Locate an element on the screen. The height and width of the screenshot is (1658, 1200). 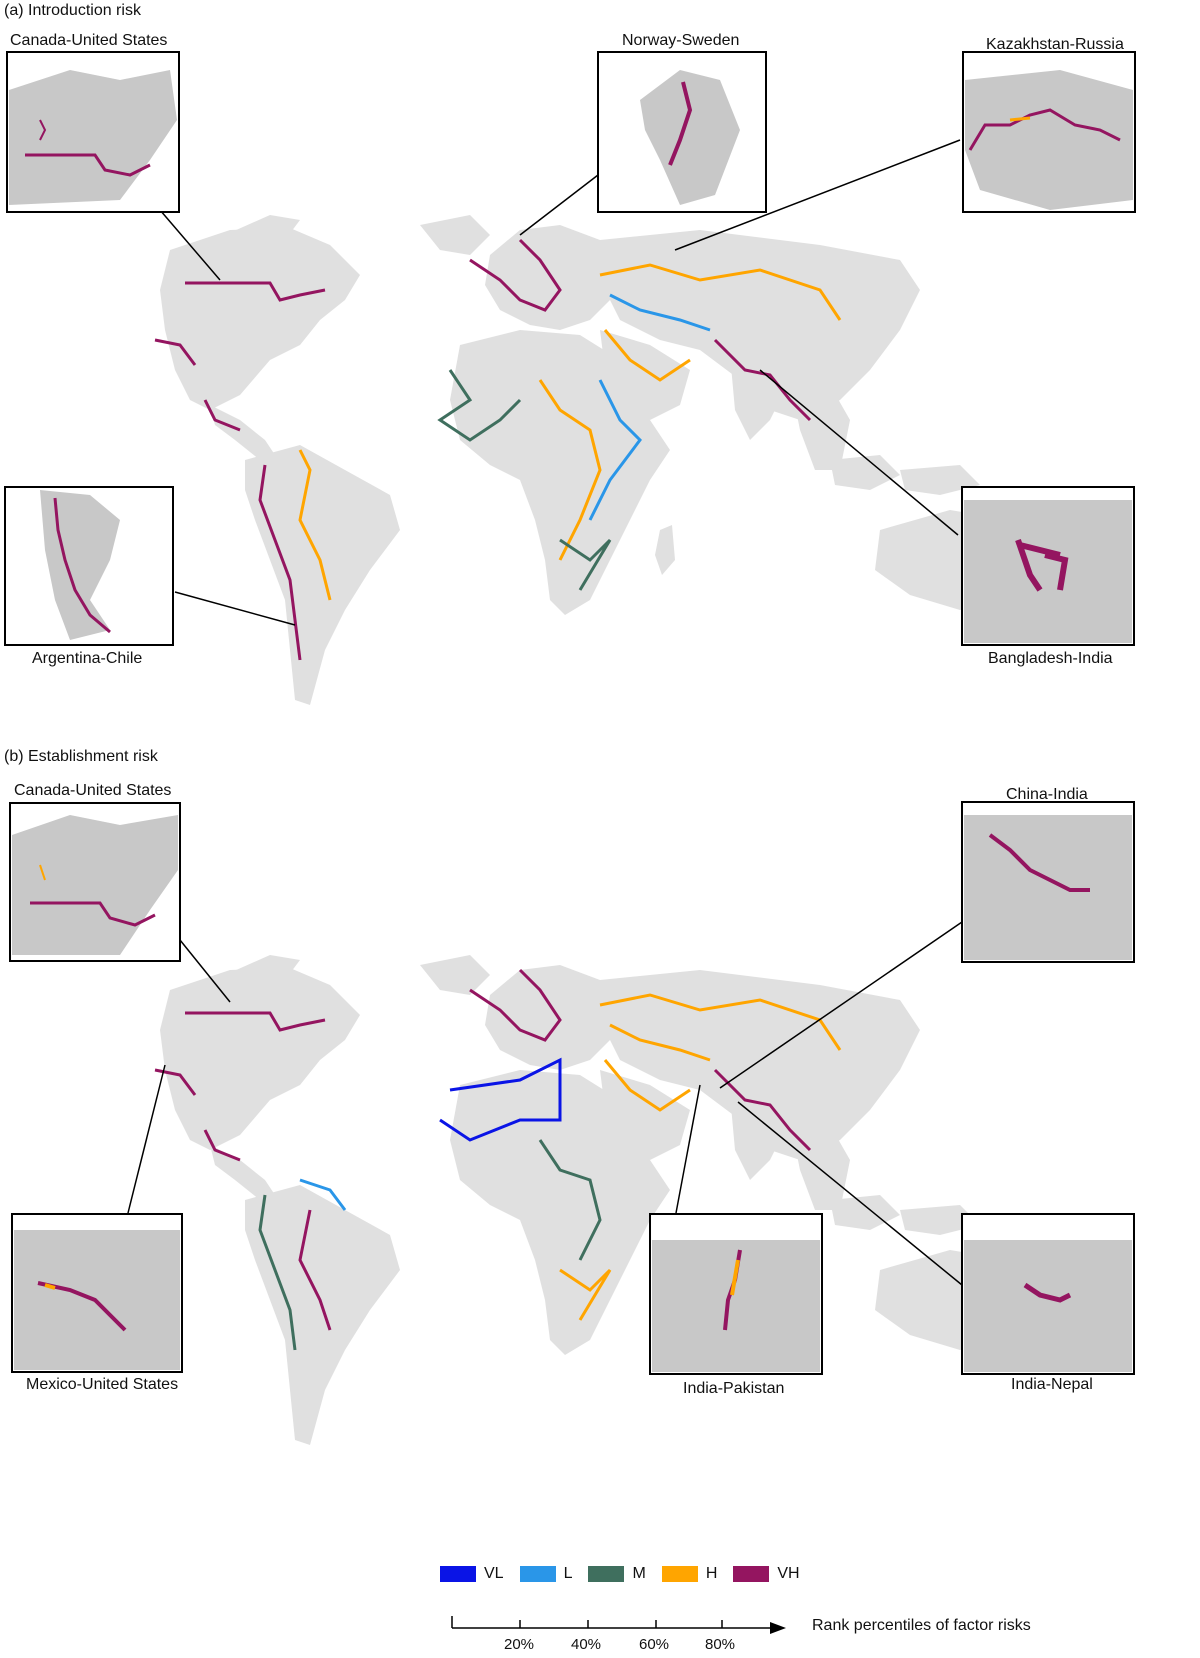
inset-label-norway-sweden: Norway-Sweden is located at coordinates (681, 40).